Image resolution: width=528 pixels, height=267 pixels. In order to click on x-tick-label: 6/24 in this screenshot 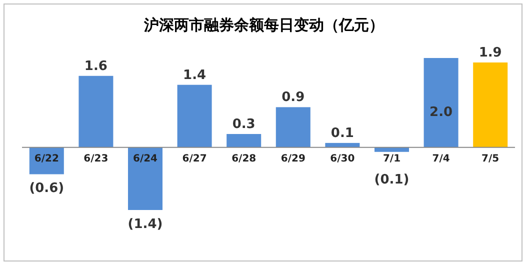, I will do `click(145, 158)`.